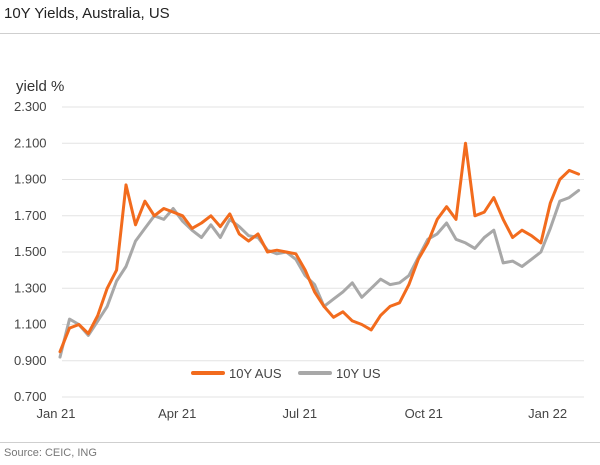  Describe the element at coordinates (424, 413) in the screenshot. I see `x-tick-label: Oct 21` at that location.